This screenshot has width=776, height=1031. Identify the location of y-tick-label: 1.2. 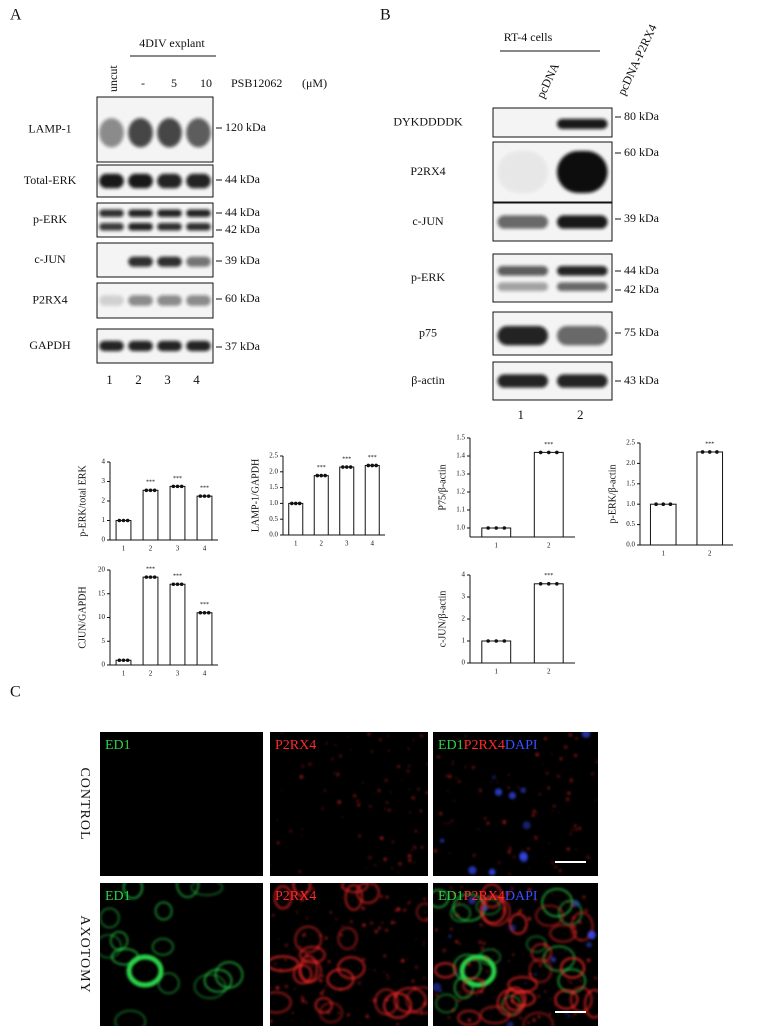
(460, 492).